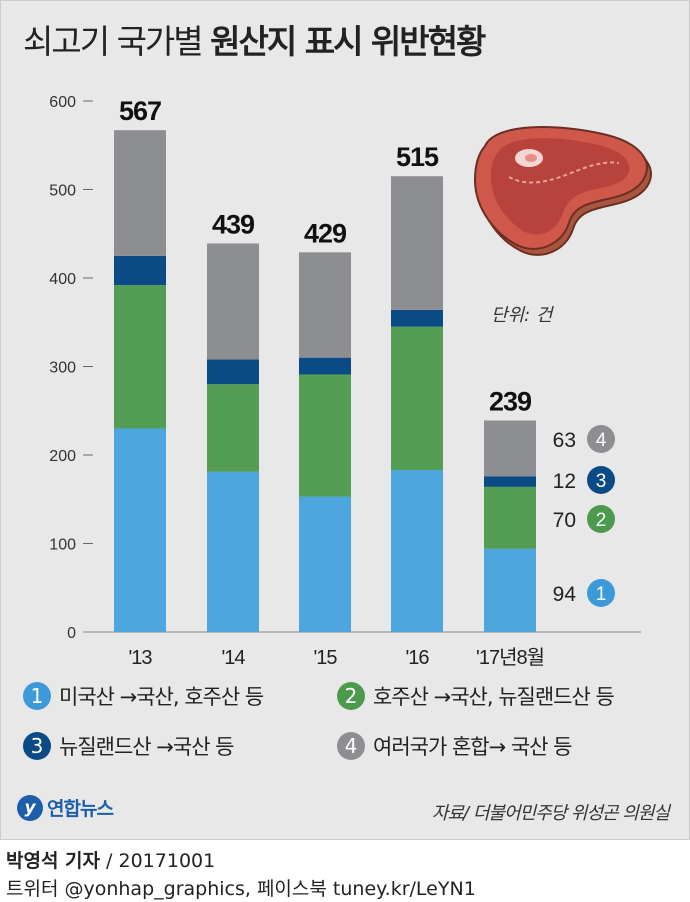 Image resolution: width=690 pixels, height=902 pixels. Describe the element at coordinates (71, 633) in the screenshot. I see `y-tick-label: 0` at that location.